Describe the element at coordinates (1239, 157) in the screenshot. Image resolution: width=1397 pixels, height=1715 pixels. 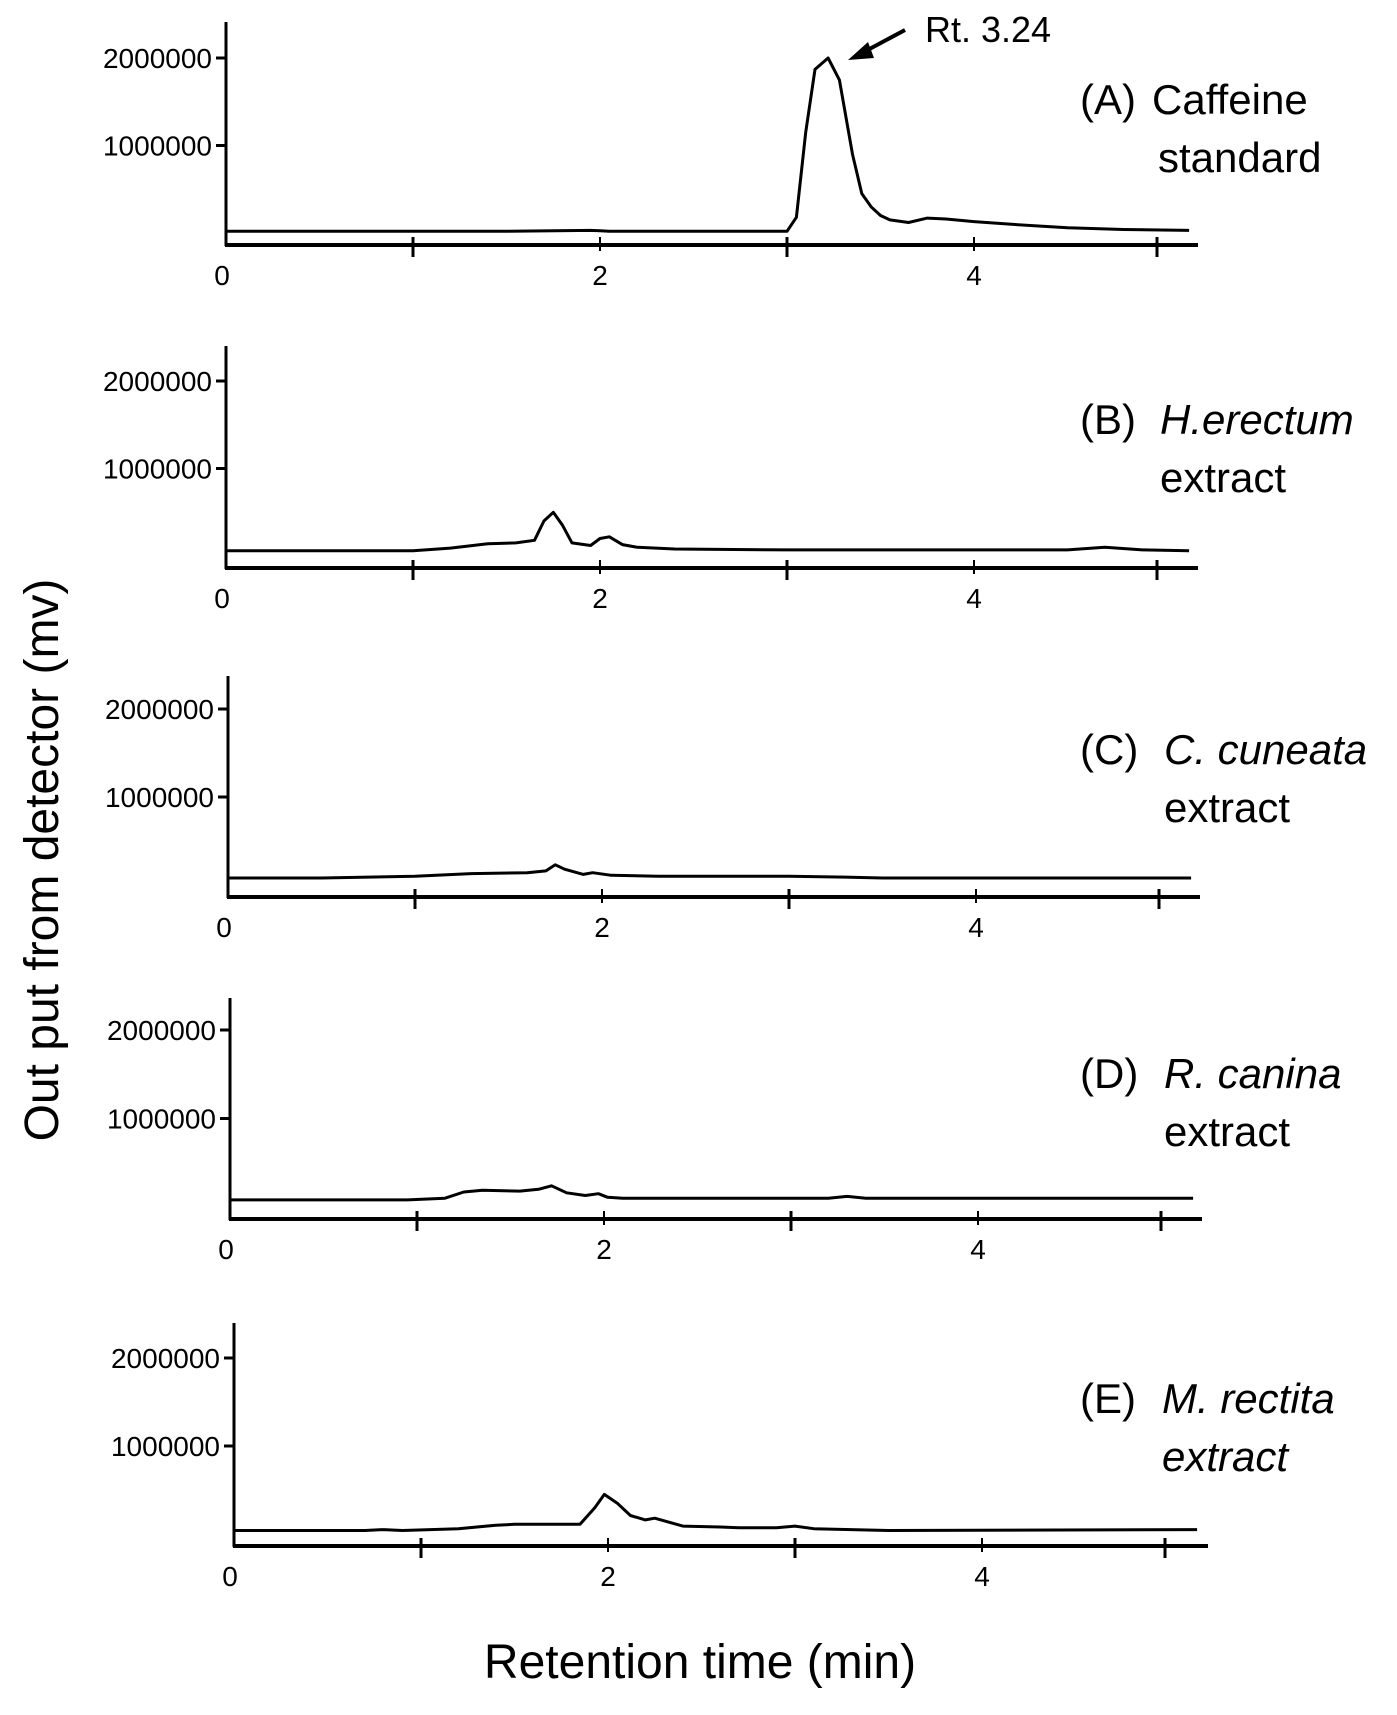
I see `panel-a-label-line2: standard` at that location.